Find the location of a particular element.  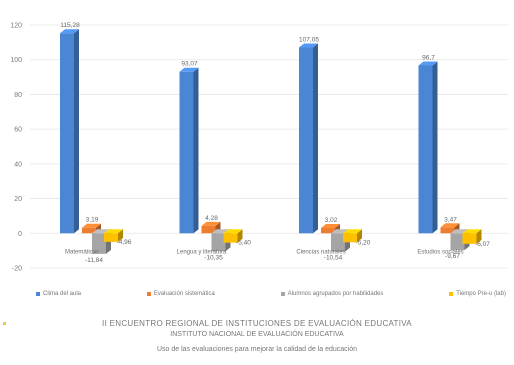

category-label: Ciencias naturales is located at coordinates (320, 252).